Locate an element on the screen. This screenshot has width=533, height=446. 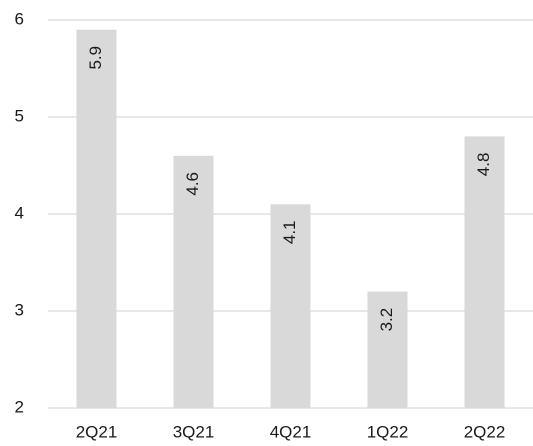
data-label-2Q21: 5.9 is located at coordinates (95, 58).